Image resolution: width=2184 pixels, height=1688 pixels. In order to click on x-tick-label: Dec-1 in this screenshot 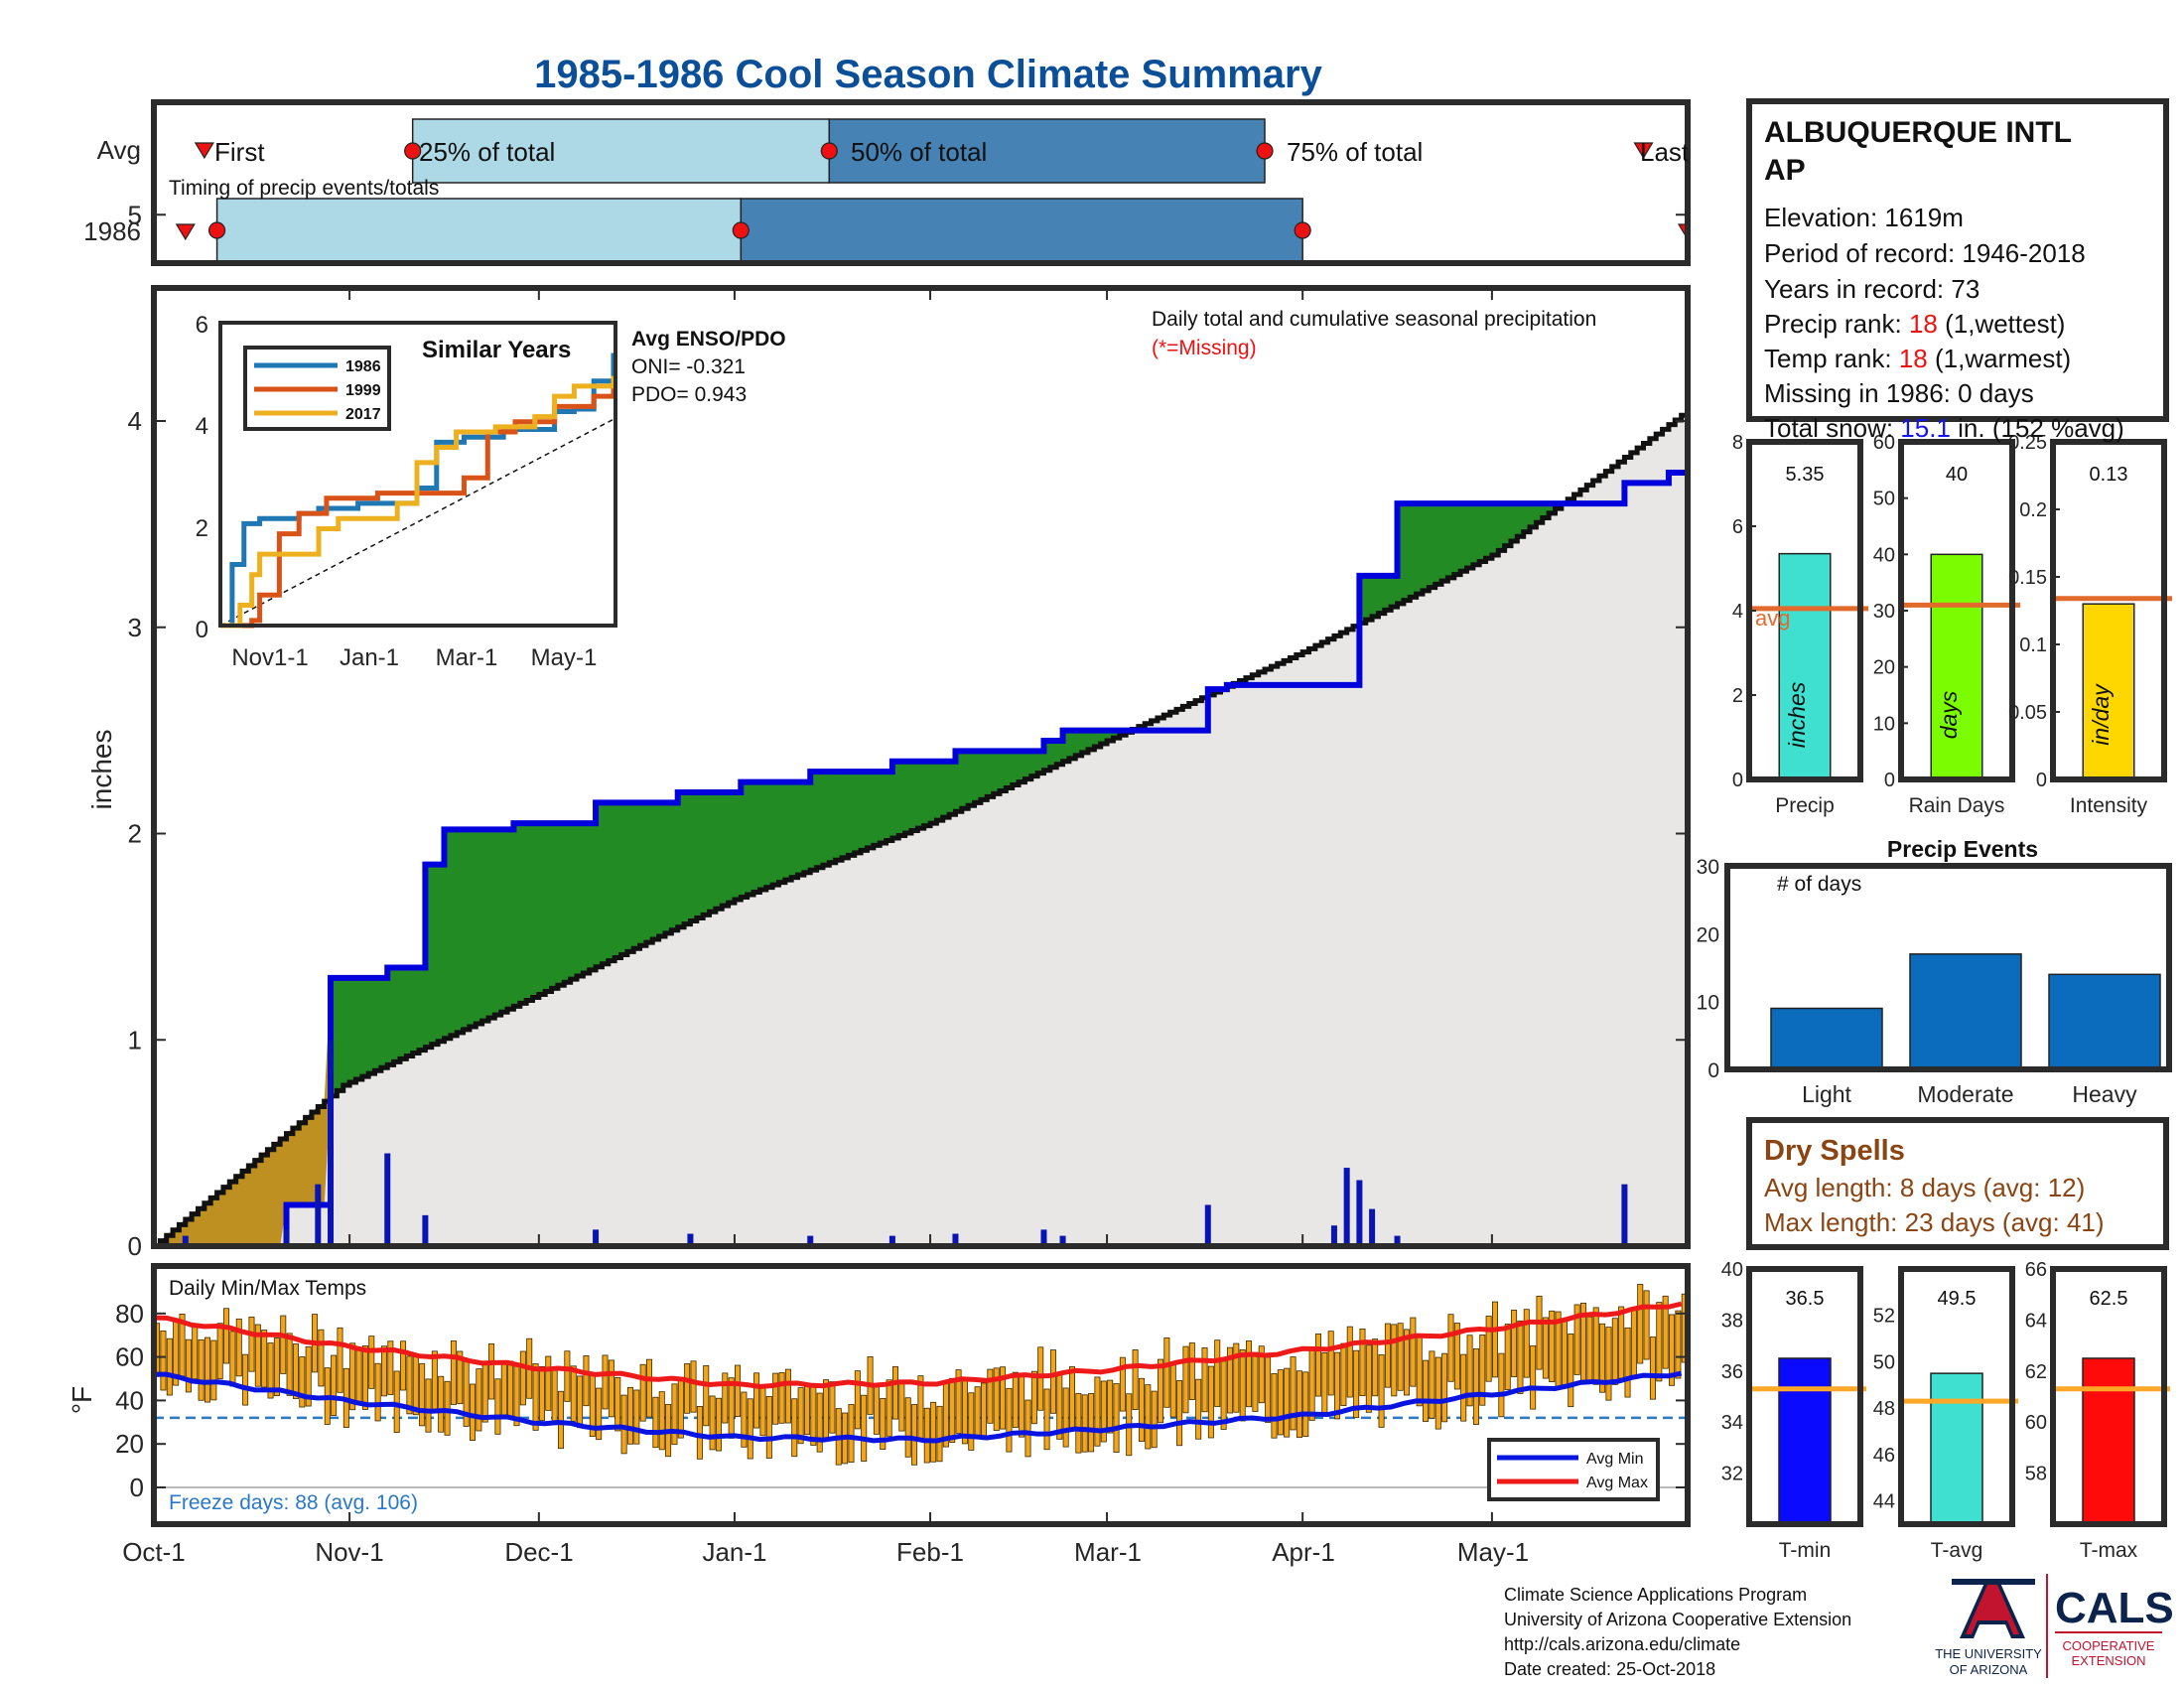, I will do `click(538, 1552)`.